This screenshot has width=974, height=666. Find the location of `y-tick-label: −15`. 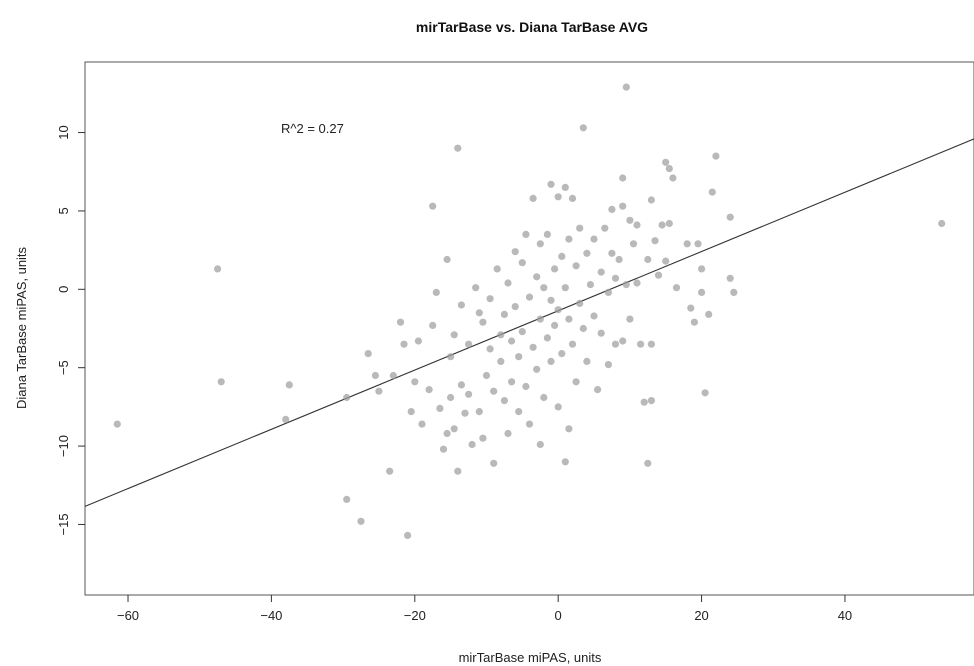

y-tick-label: −15 is located at coordinates (63, 524).